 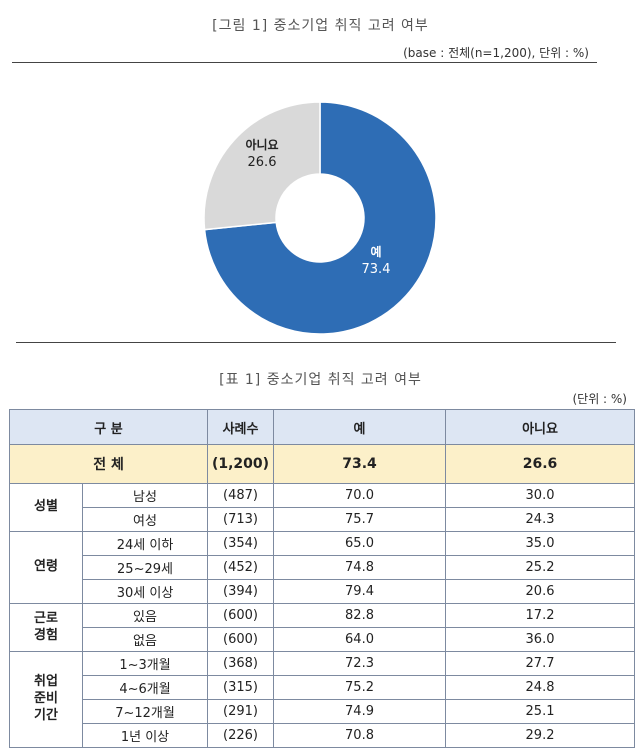 What do you see at coordinates (241, 427) in the screenshot?
I see `header-sample-size: 사례수` at bounding box center [241, 427].